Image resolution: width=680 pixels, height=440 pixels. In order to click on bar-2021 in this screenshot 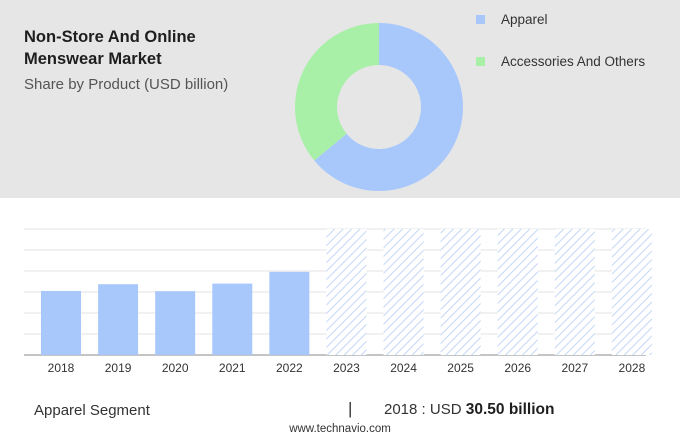, I will do `click(232, 319)`.